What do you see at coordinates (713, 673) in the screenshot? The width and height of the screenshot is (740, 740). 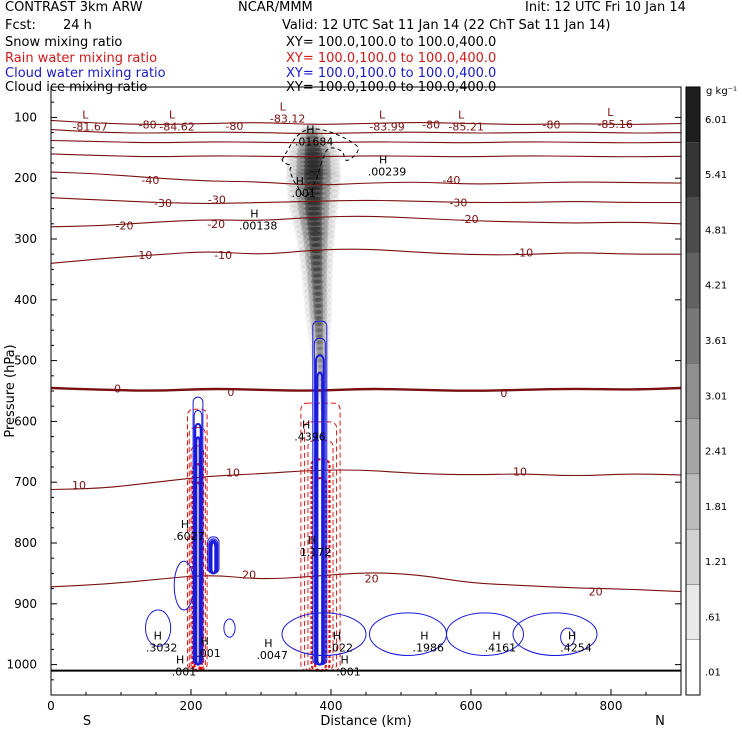 I see `colorbar-tick-label: .01` at bounding box center [713, 673].